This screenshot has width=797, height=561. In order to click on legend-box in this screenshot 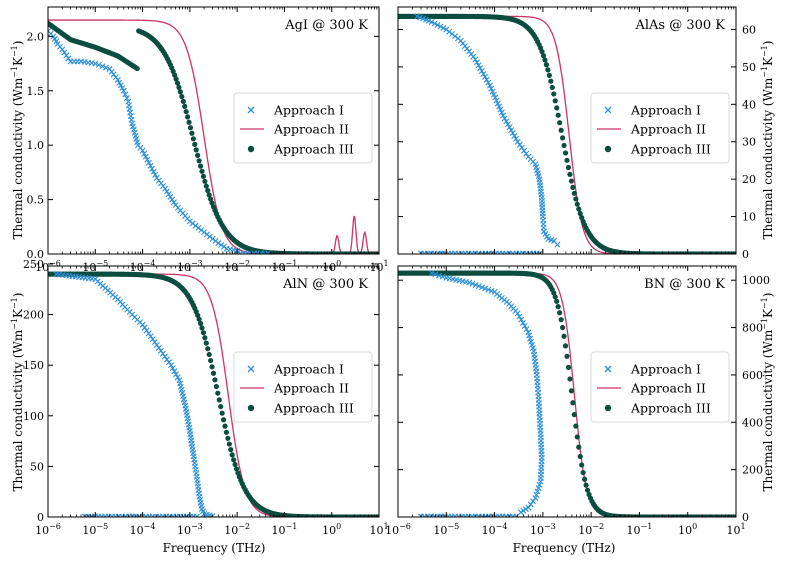, I will do `click(660, 128)`.